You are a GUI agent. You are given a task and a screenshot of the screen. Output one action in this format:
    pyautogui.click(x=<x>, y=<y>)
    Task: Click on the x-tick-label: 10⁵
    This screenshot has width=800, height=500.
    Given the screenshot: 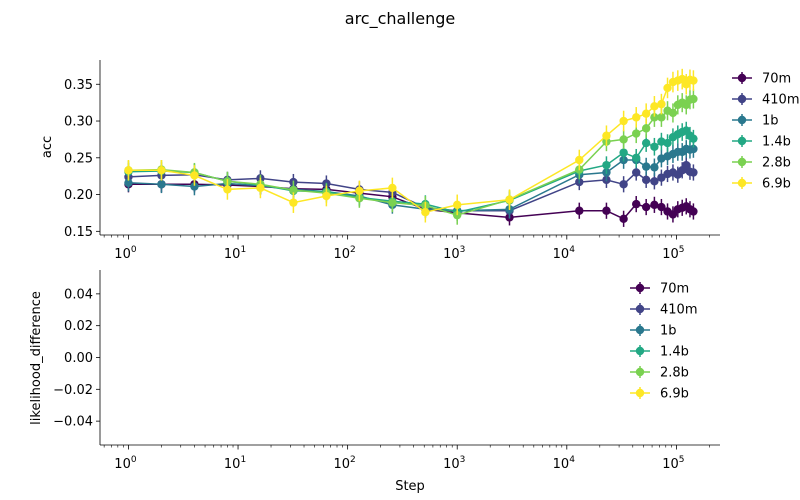 What is the action you would take?
    pyautogui.click(x=673, y=463)
    